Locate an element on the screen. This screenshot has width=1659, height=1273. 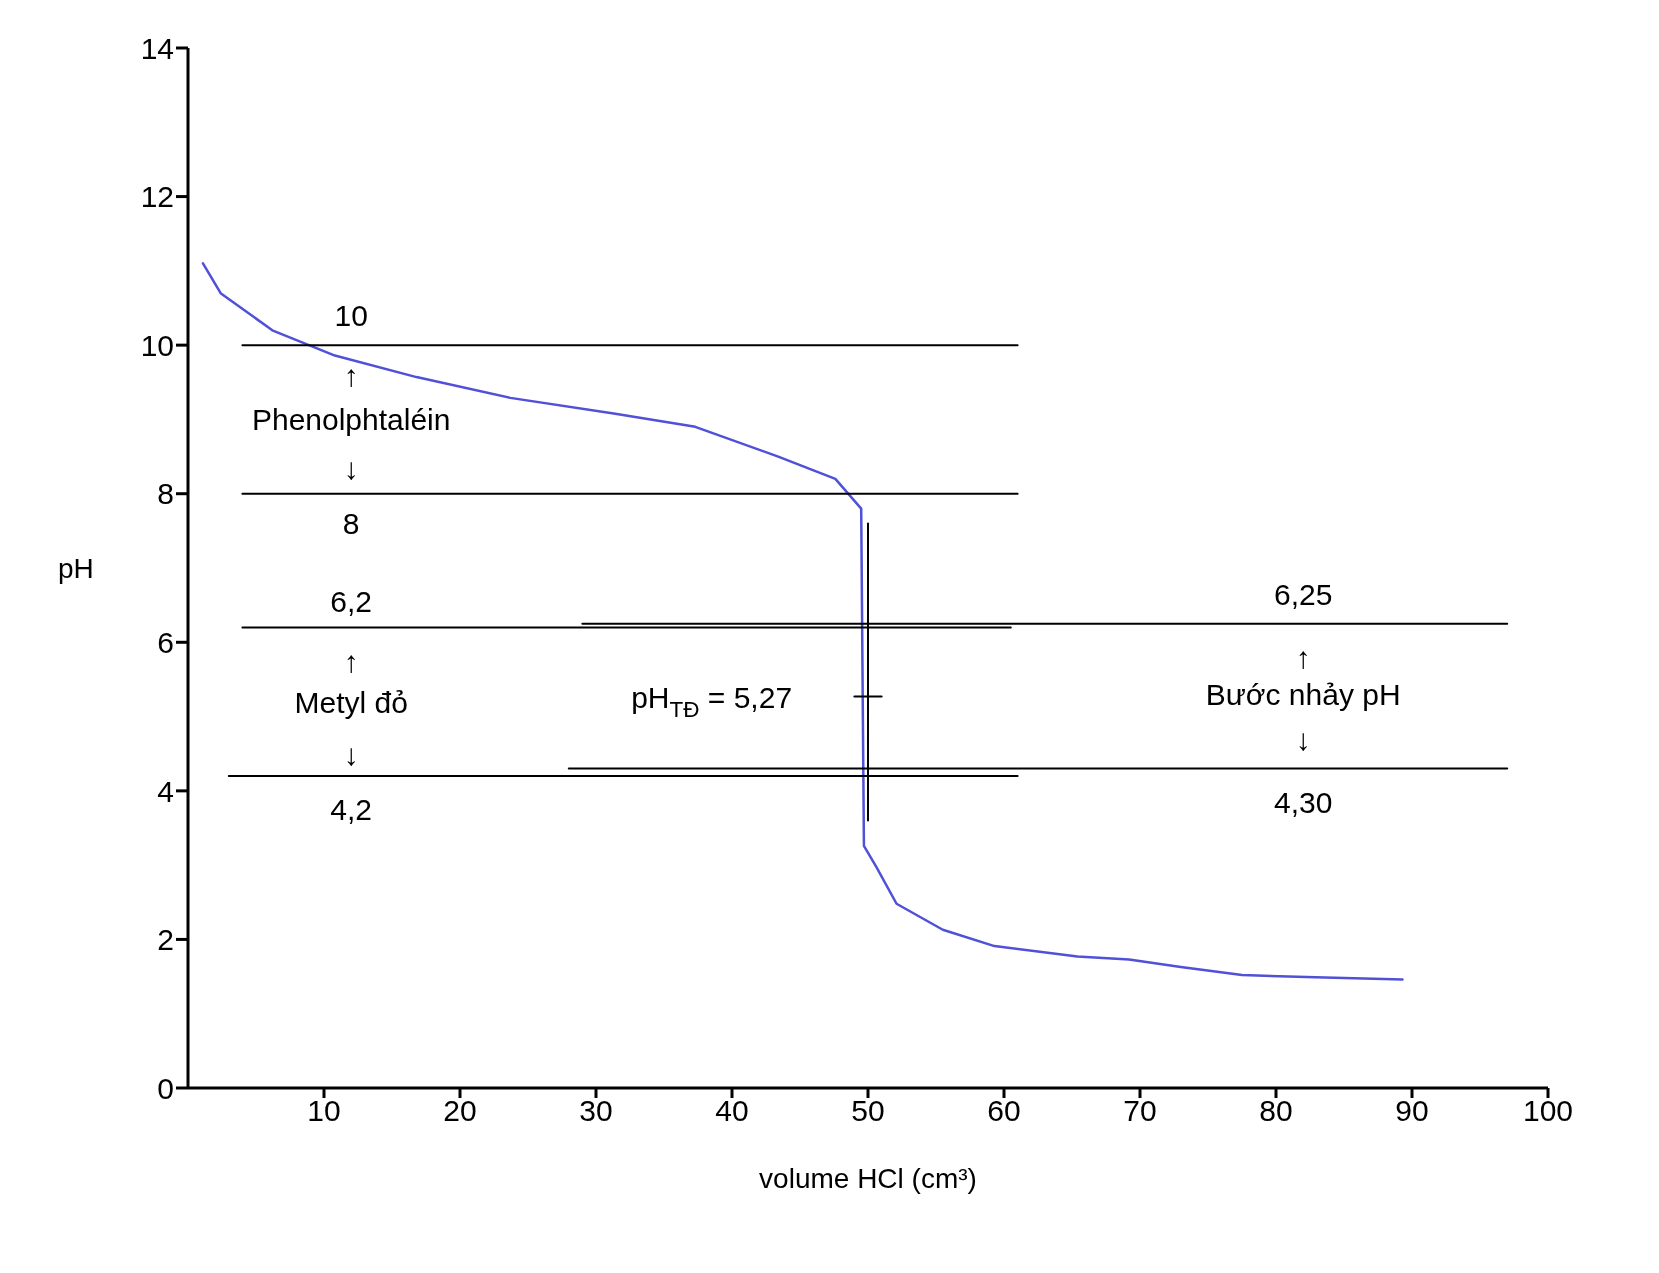
y-tick-label: 6 is located at coordinates (165, 642).